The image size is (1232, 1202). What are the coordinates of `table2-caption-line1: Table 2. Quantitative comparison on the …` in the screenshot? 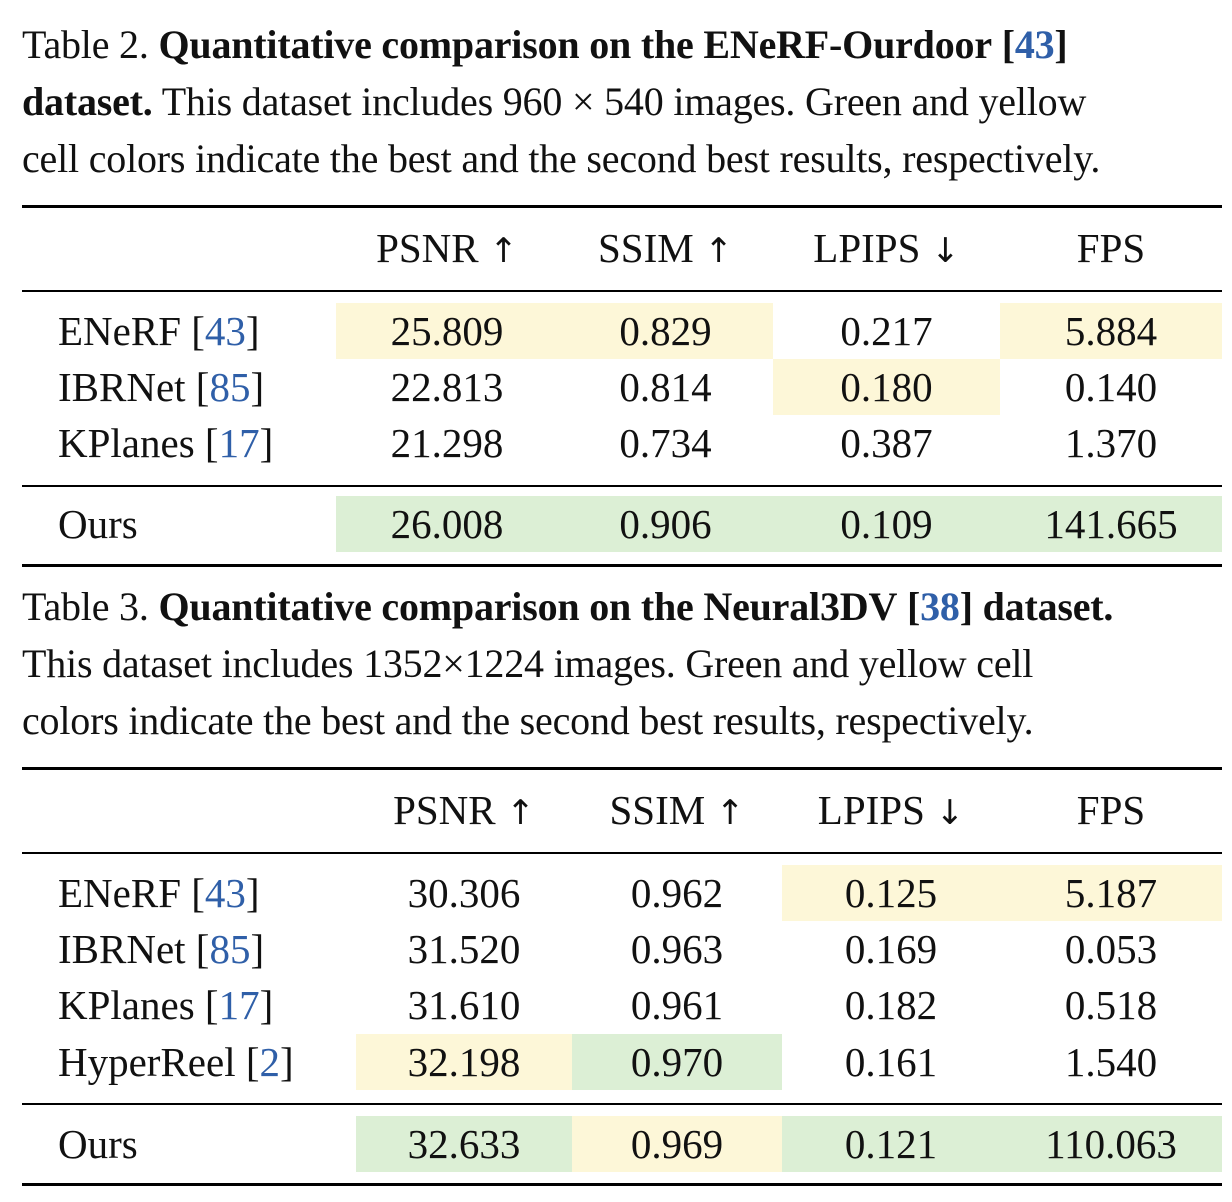 It's located at (545, 44).